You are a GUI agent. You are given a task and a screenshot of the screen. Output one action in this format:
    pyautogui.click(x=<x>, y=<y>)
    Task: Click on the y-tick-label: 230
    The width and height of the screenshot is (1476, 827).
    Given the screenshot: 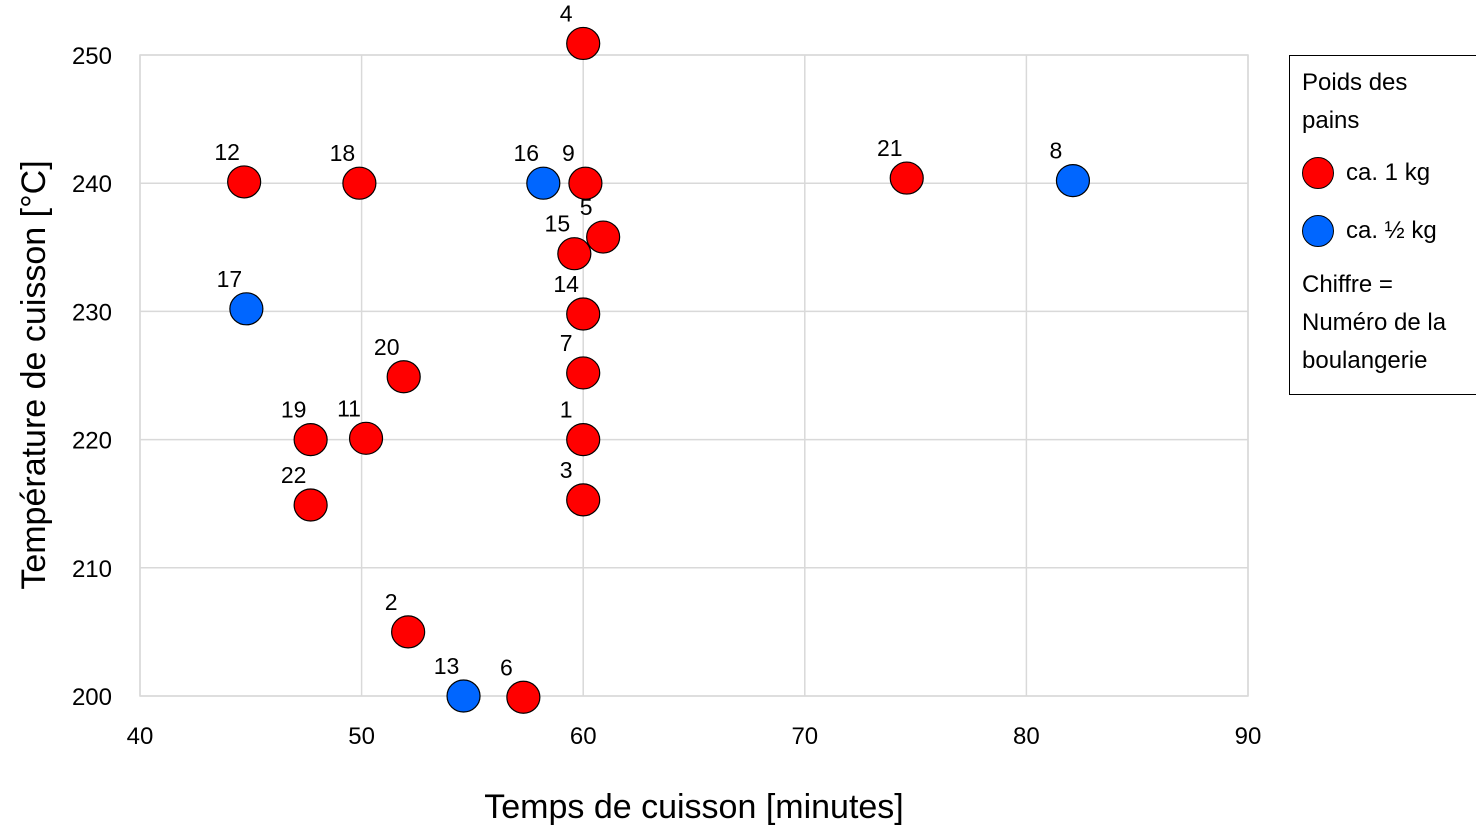 What is the action you would take?
    pyautogui.click(x=92, y=312)
    